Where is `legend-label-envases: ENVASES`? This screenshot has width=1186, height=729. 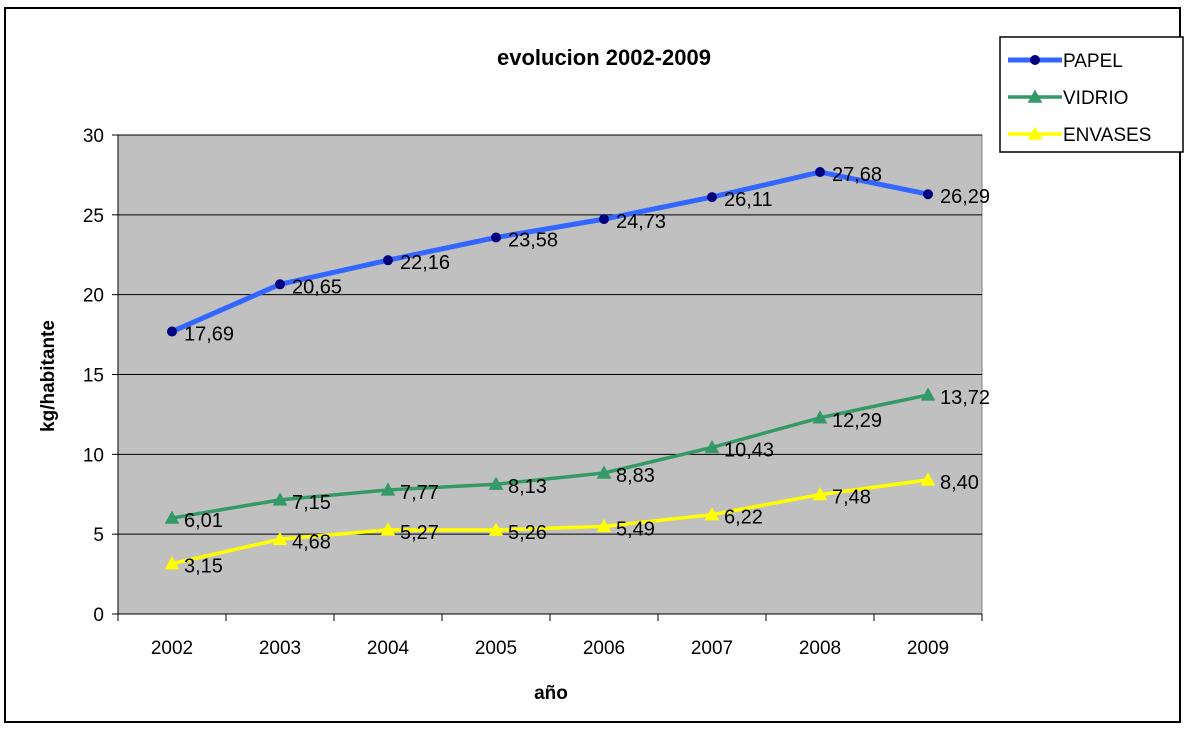
legend-label-envases: ENVASES is located at coordinates (1107, 135).